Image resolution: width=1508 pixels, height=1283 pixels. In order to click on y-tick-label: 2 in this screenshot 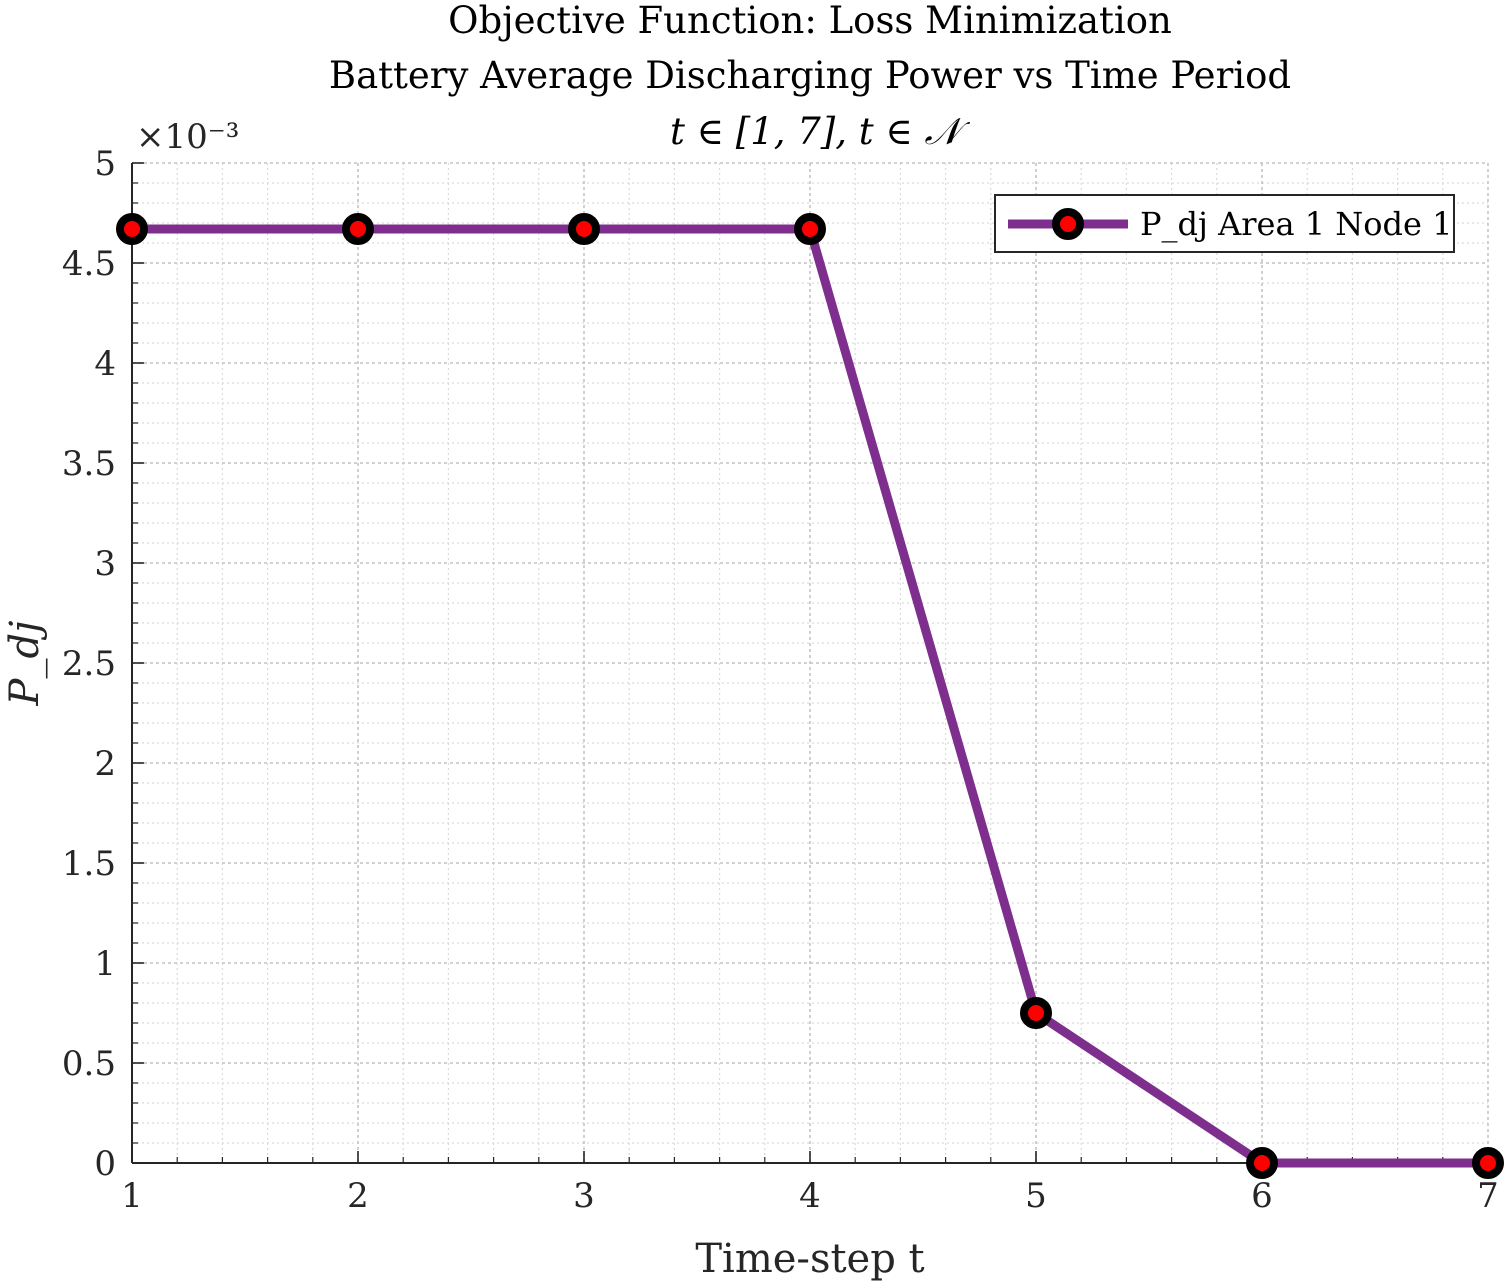, I will do `click(105, 764)`.